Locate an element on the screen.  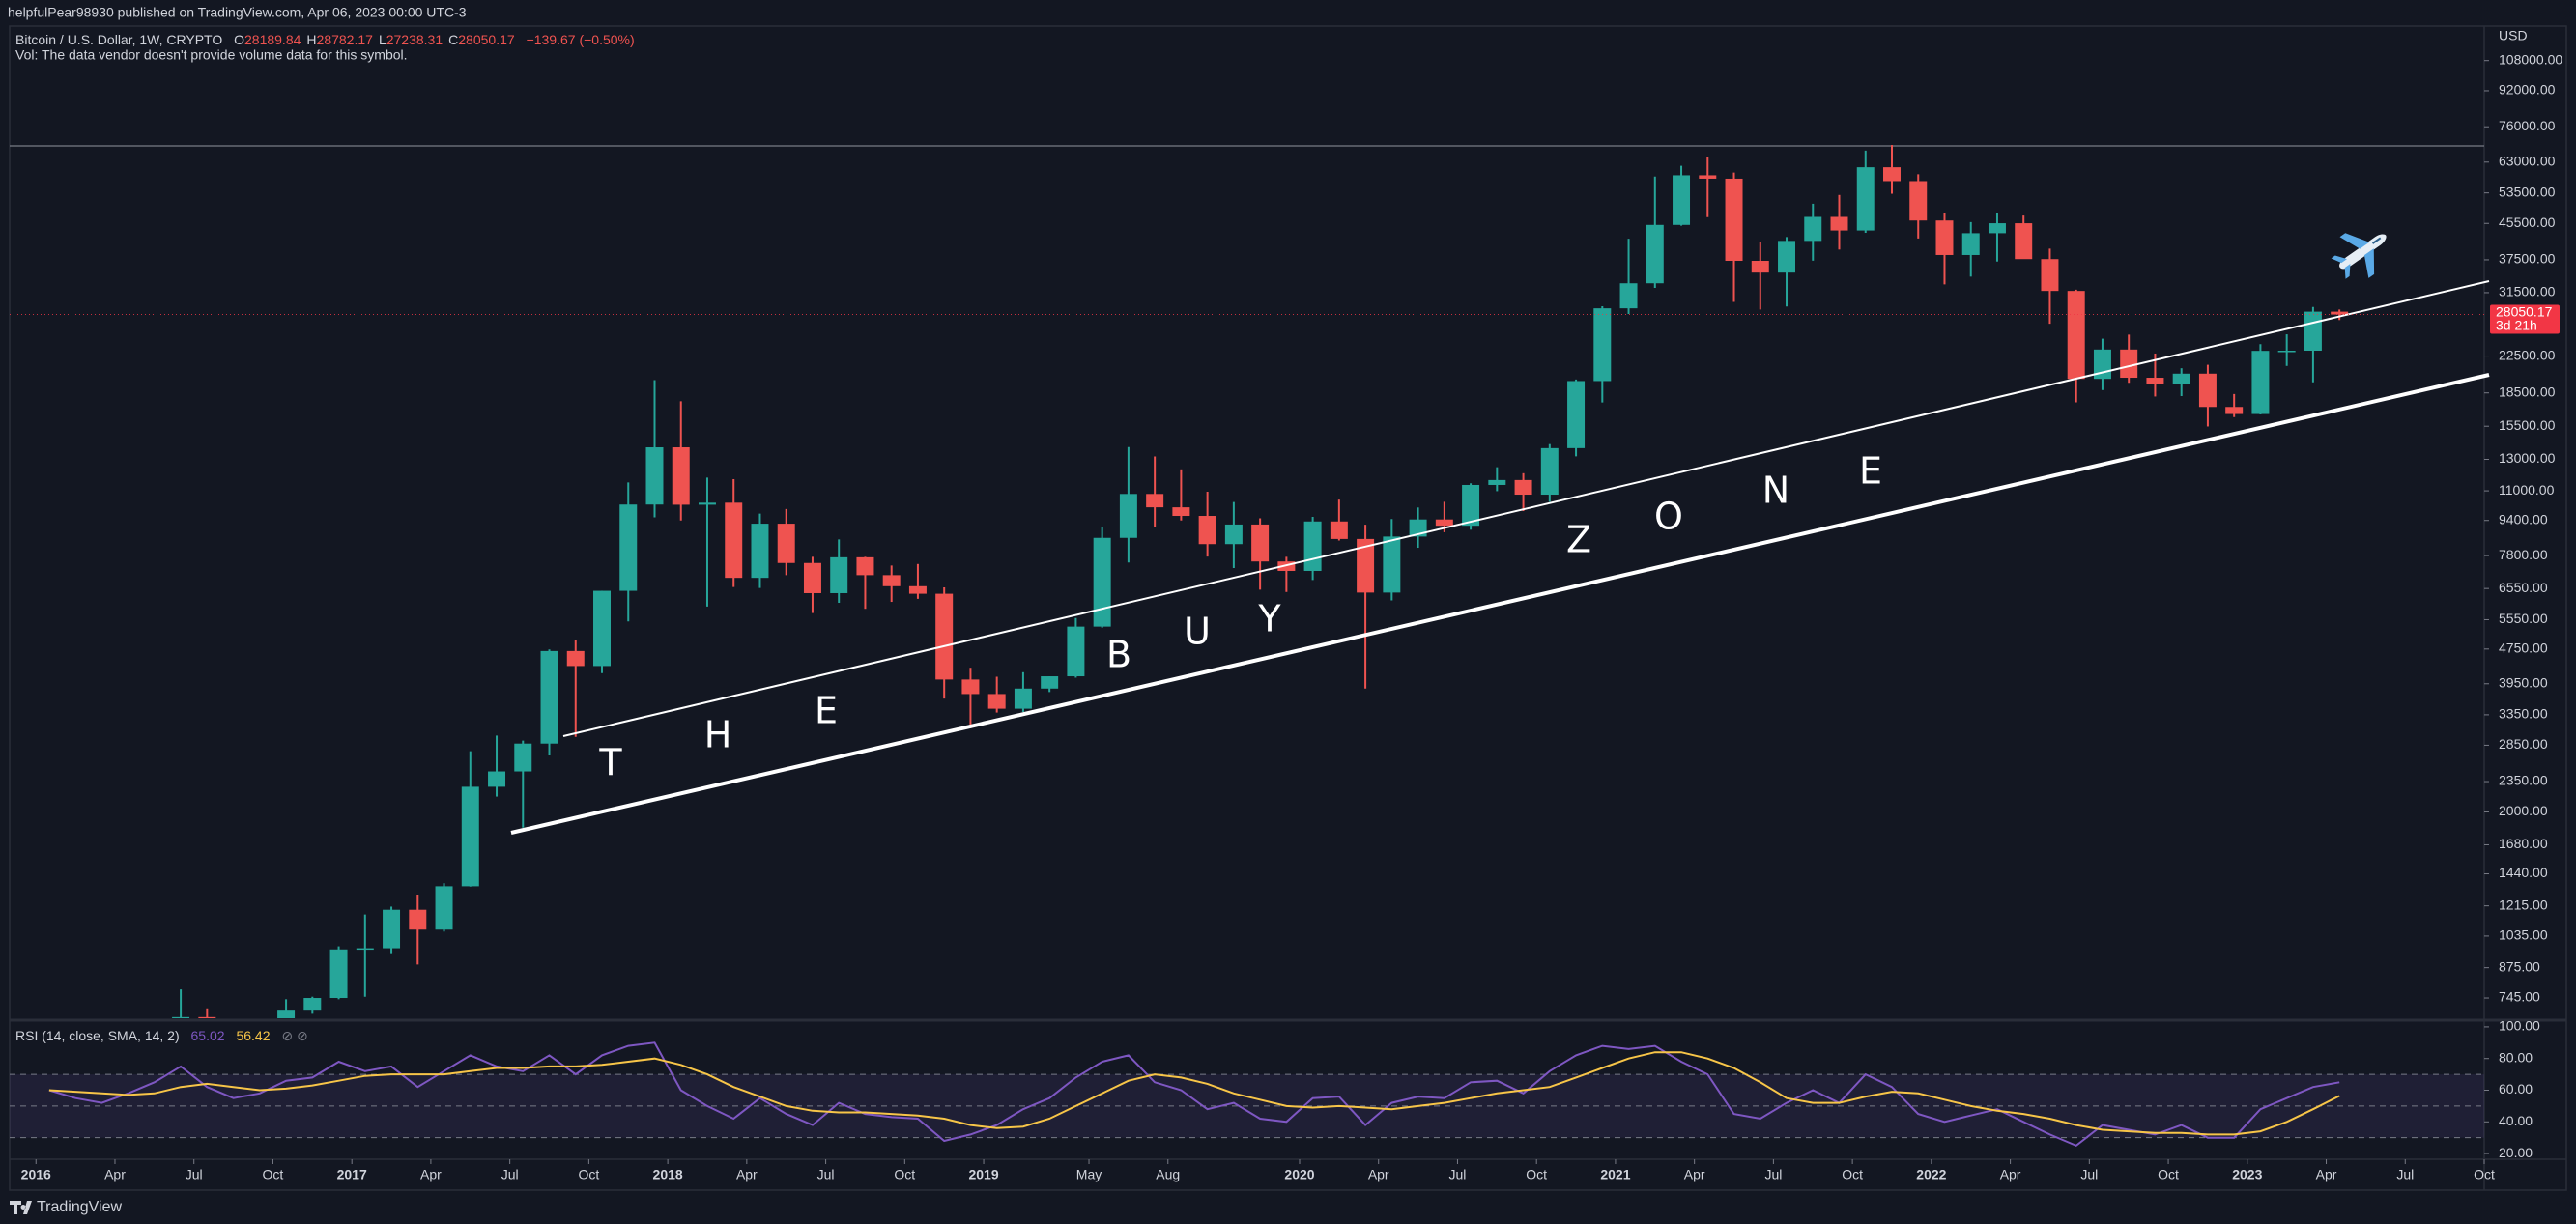
rsi-y-tick-label: 80.00 is located at coordinates (2516, 1057).